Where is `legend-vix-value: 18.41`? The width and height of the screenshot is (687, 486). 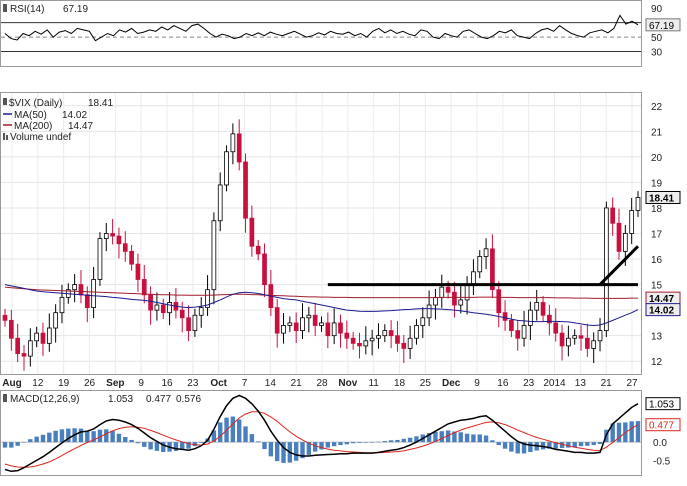
legend-vix-value: 18.41 is located at coordinates (100, 103).